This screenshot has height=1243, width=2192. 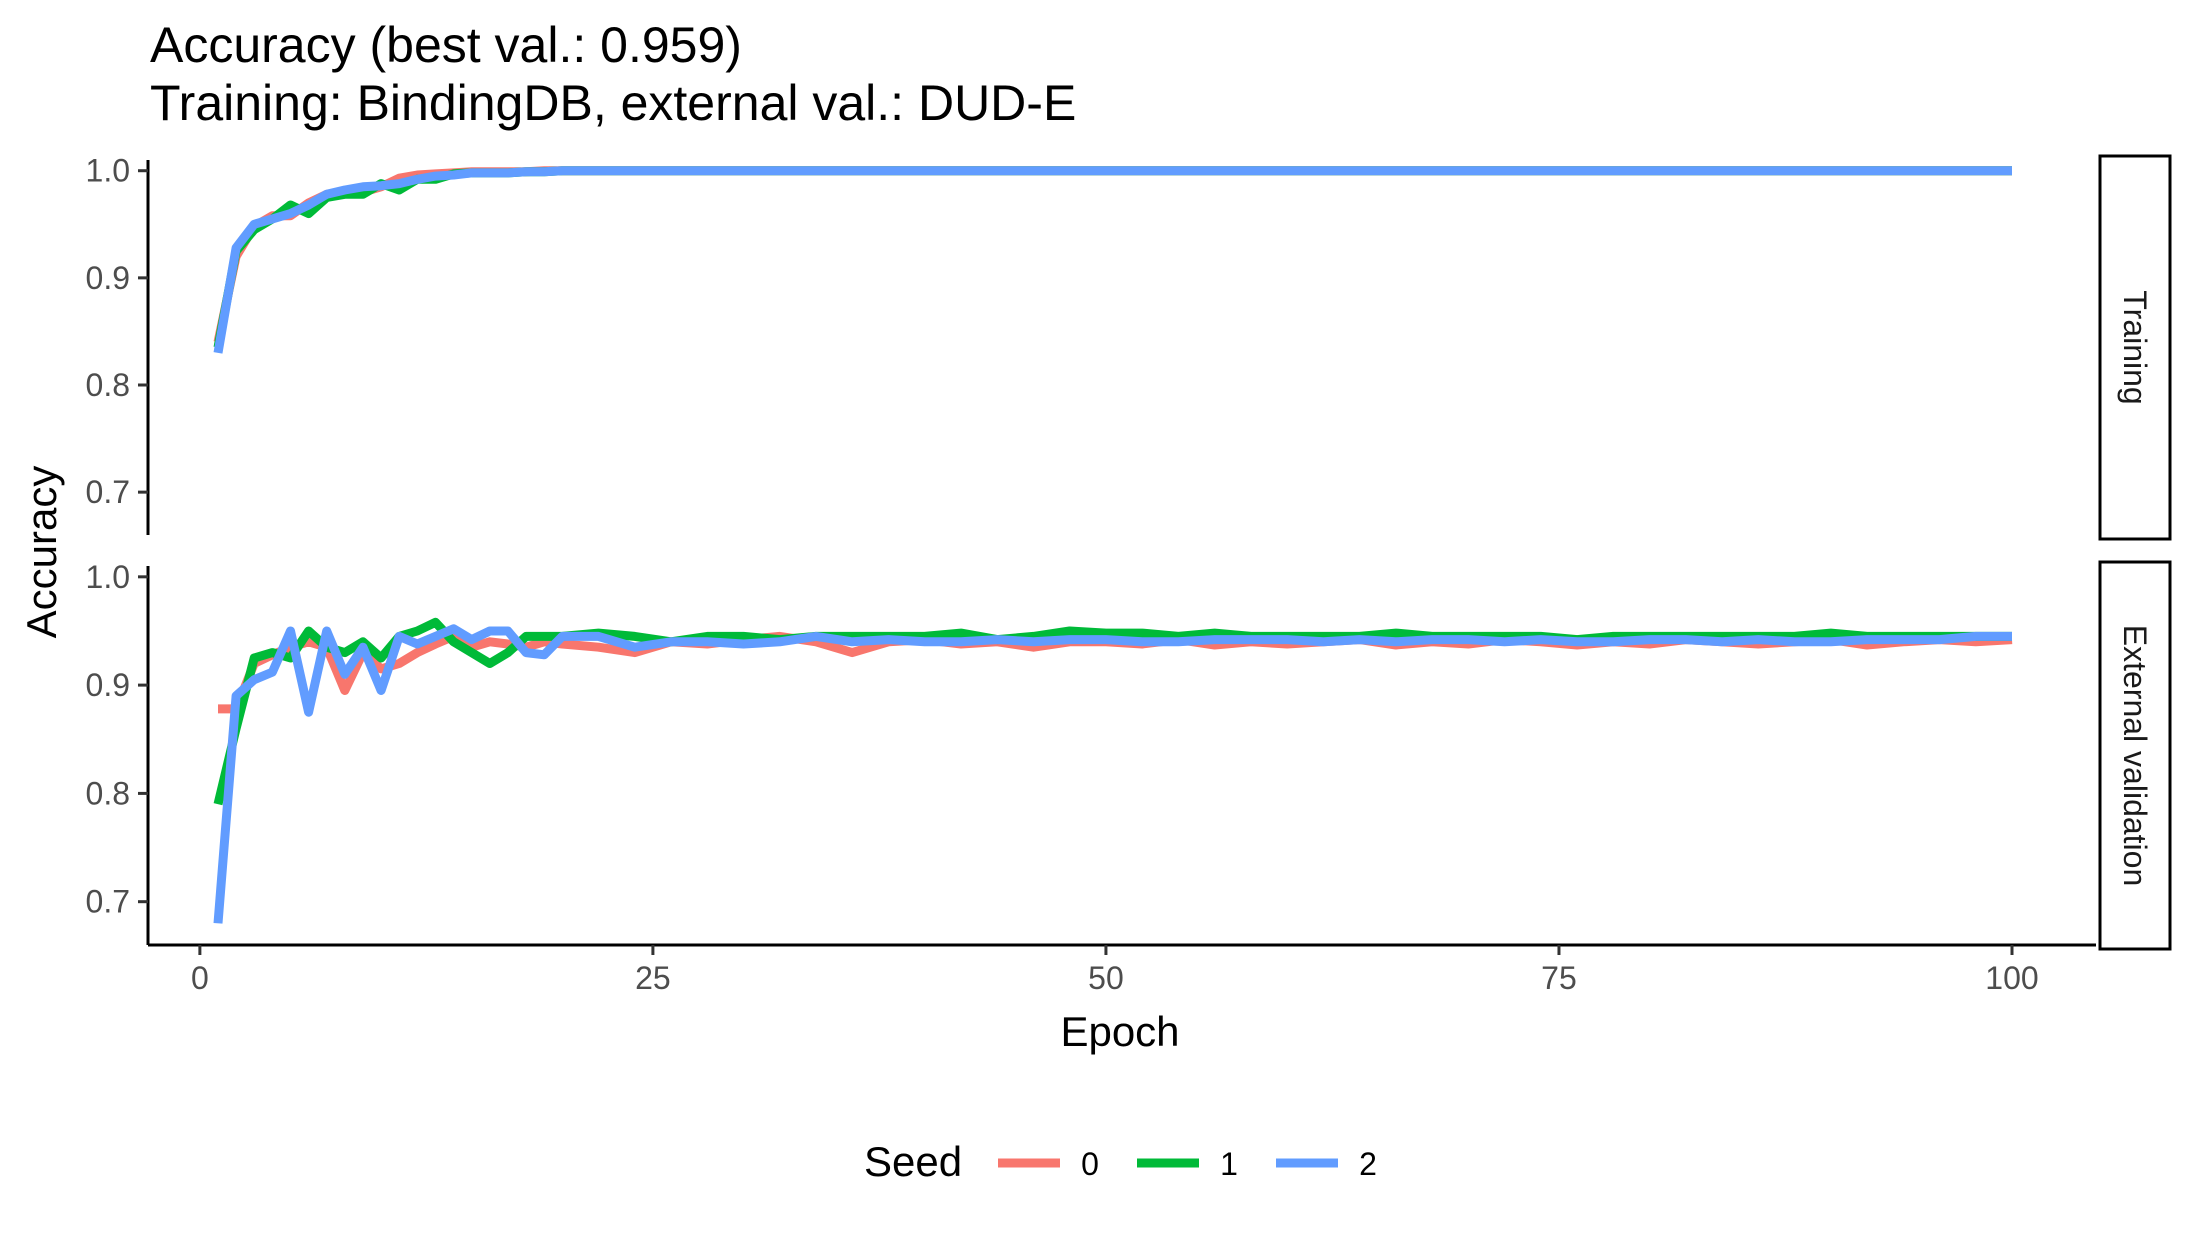 I want to click on legend-title: Seed, so click(x=913, y=1161).